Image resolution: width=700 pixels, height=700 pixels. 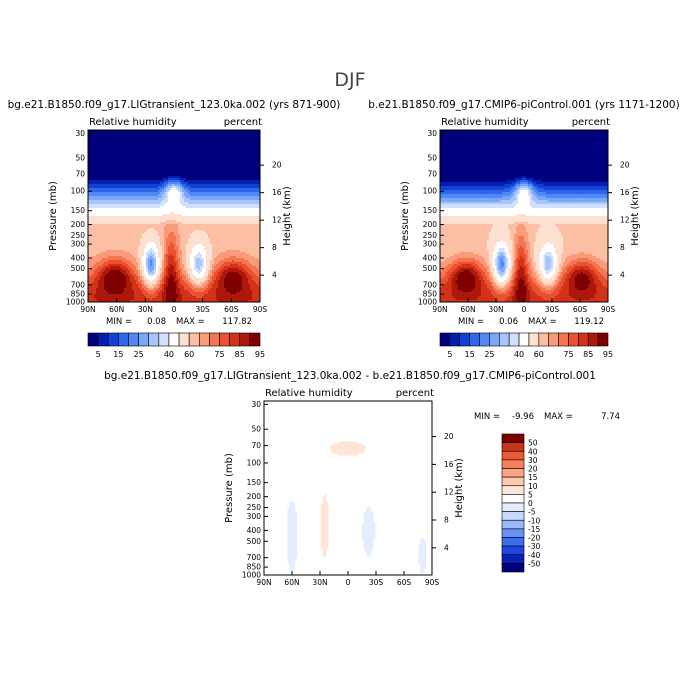 I want to click on y-tick-label: 30, so click(x=432, y=133).